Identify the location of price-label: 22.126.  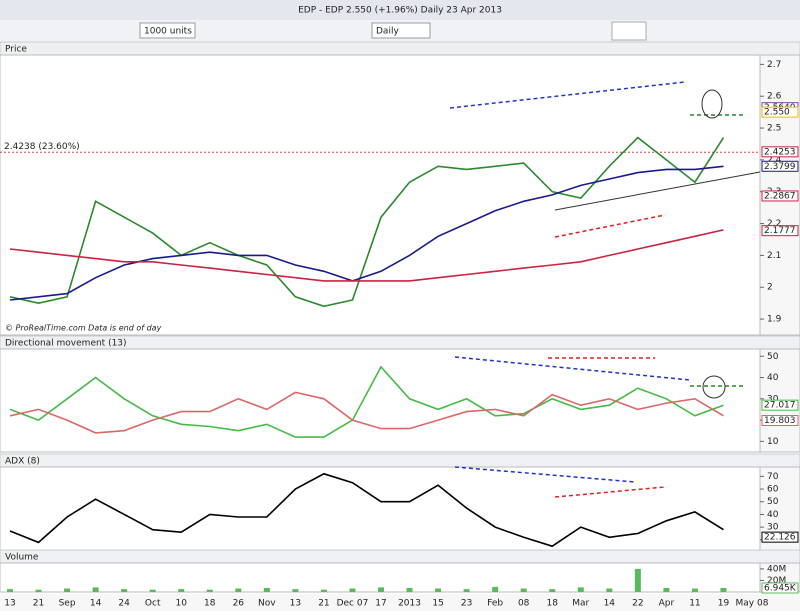
(780, 538).